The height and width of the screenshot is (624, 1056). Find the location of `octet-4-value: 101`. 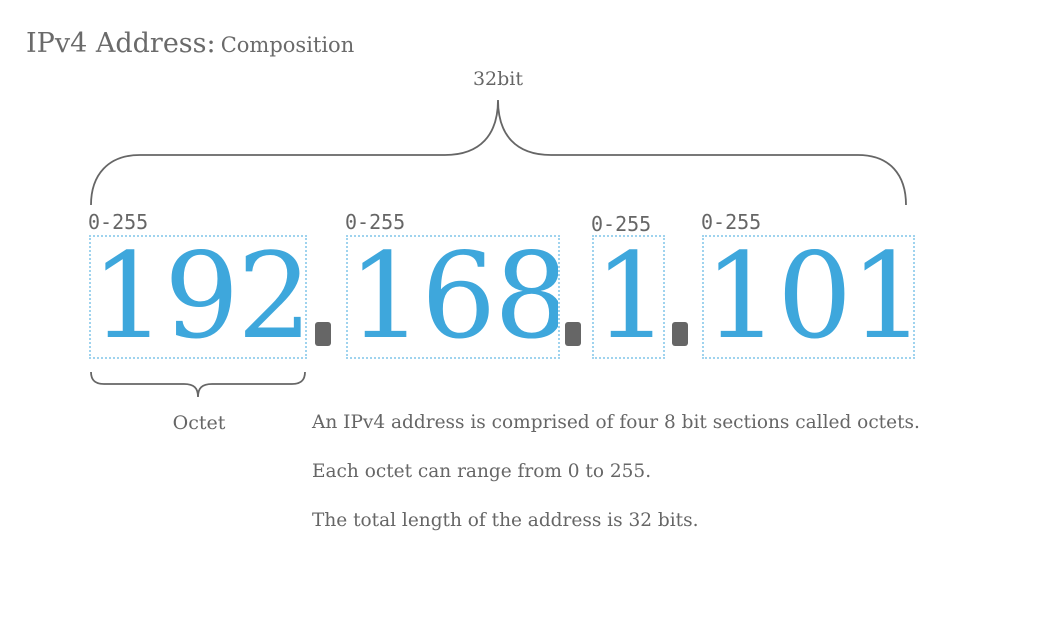

octet-4-value: 101 is located at coordinates (809, 297).